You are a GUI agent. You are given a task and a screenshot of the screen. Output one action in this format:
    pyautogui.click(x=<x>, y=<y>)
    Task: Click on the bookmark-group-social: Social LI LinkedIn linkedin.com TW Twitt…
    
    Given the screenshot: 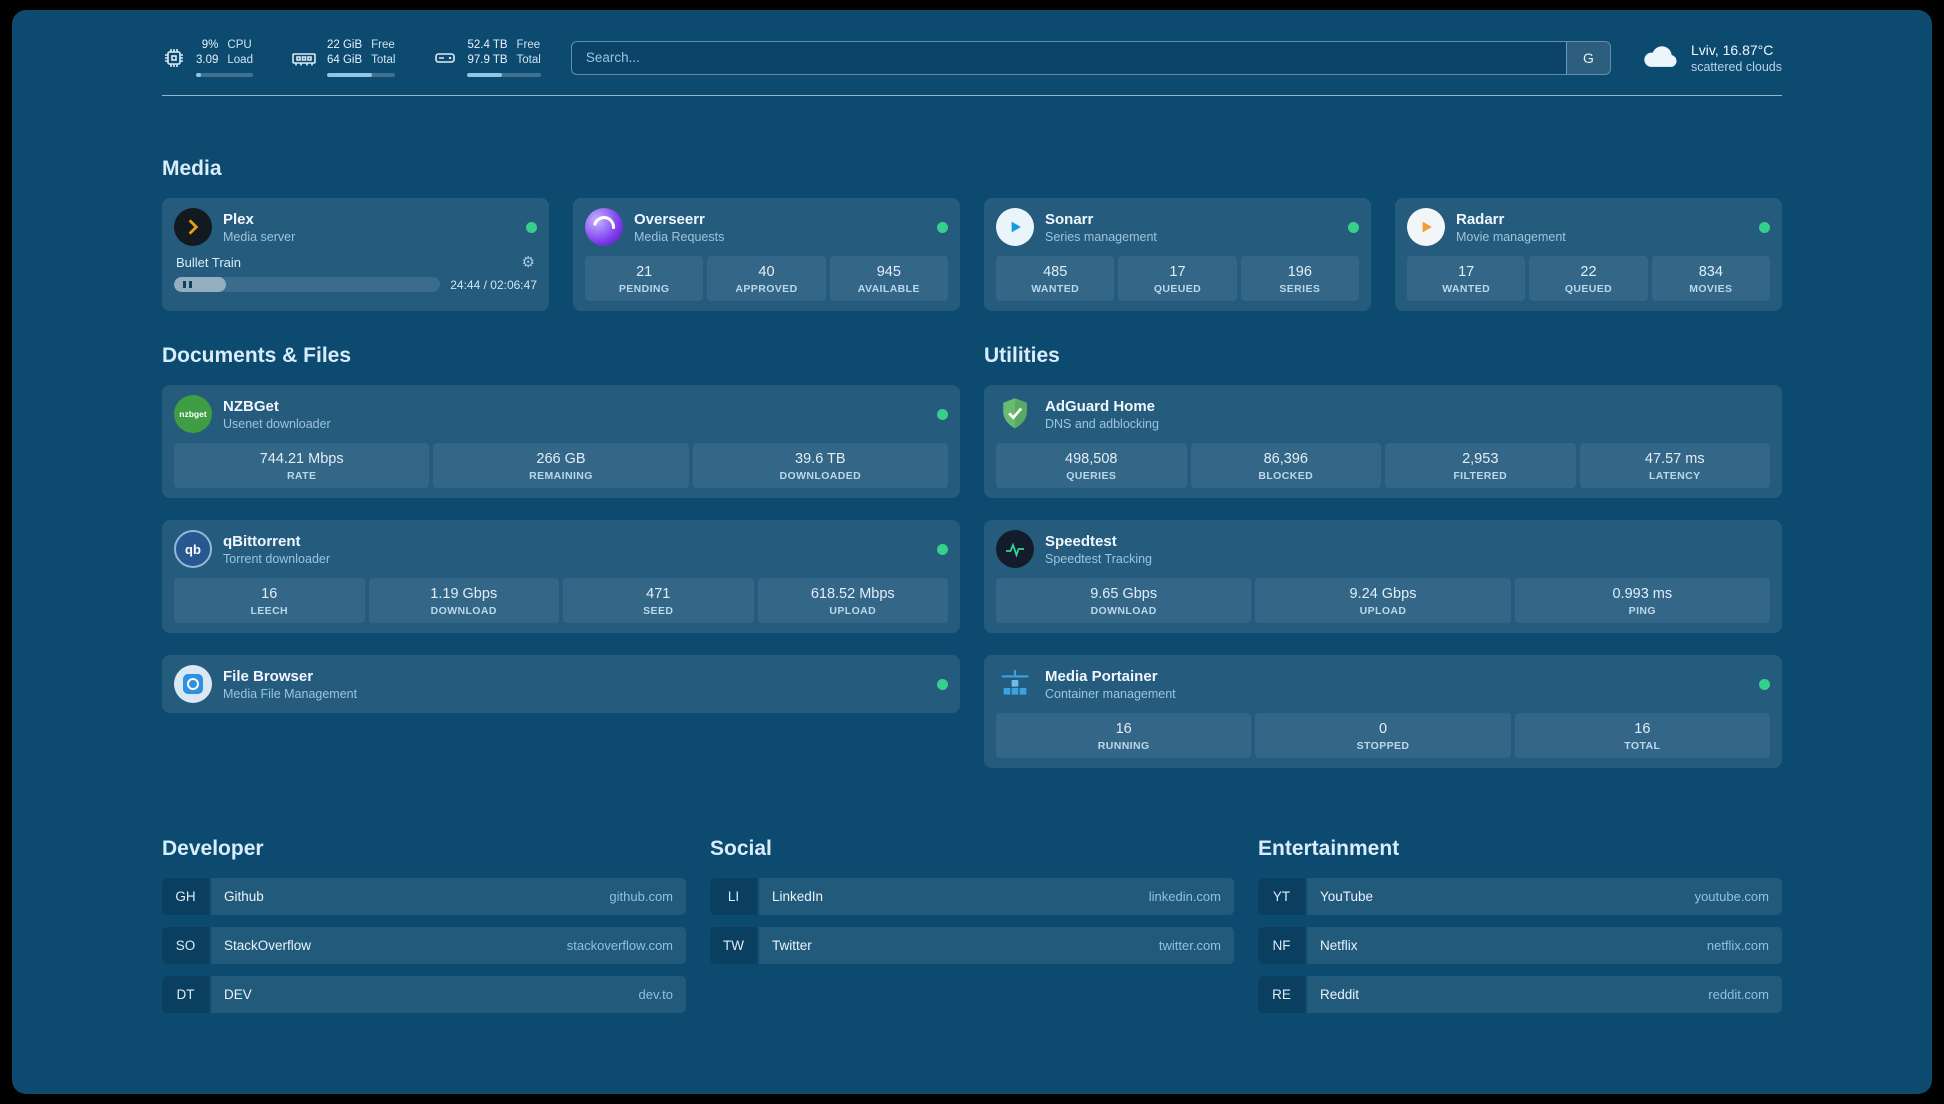 What is the action you would take?
    pyautogui.click(x=972, y=930)
    